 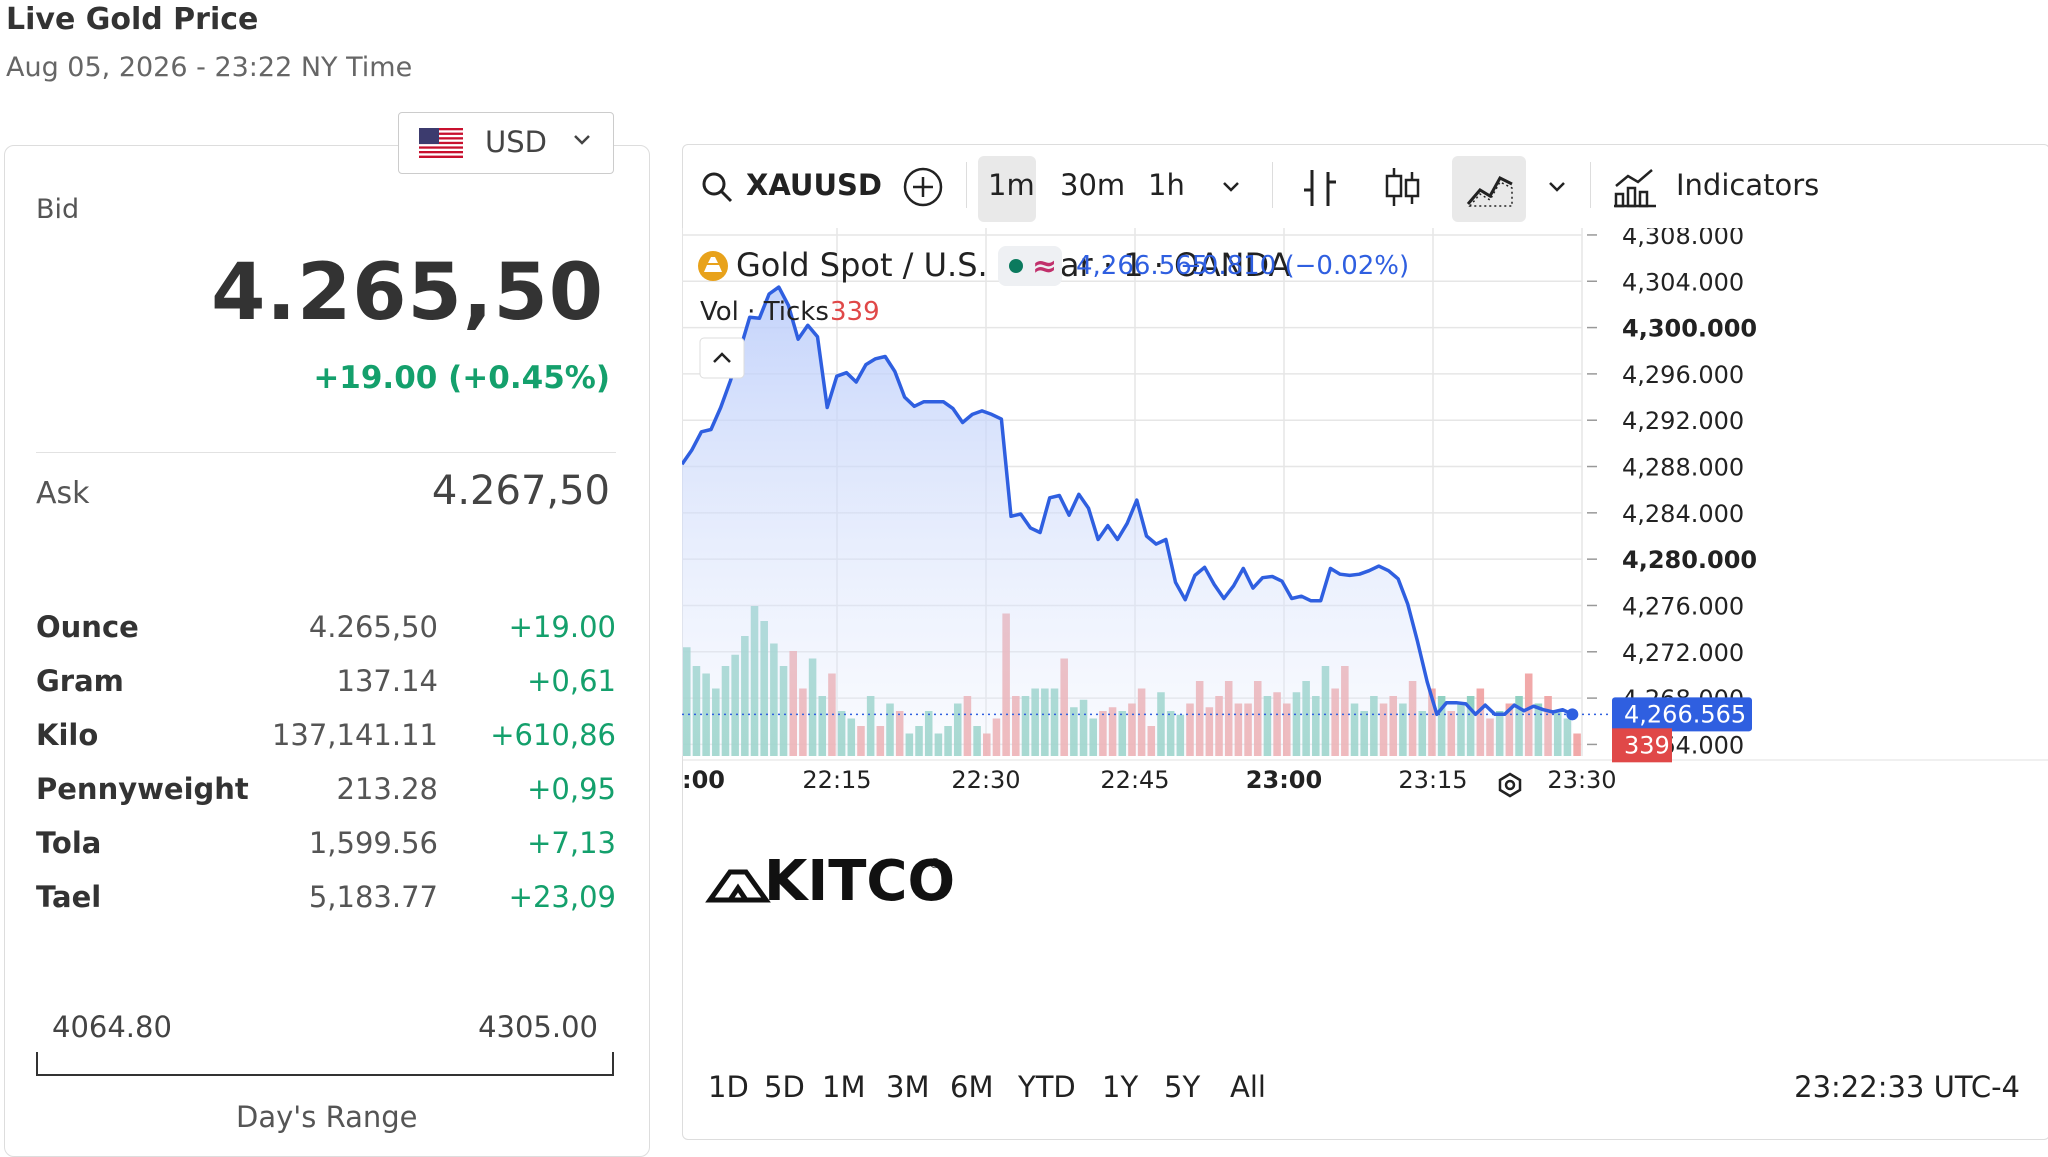 What do you see at coordinates (1142, 266) in the screenshot?
I see `legend-last-price: 4,266.565` at bounding box center [1142, 266].